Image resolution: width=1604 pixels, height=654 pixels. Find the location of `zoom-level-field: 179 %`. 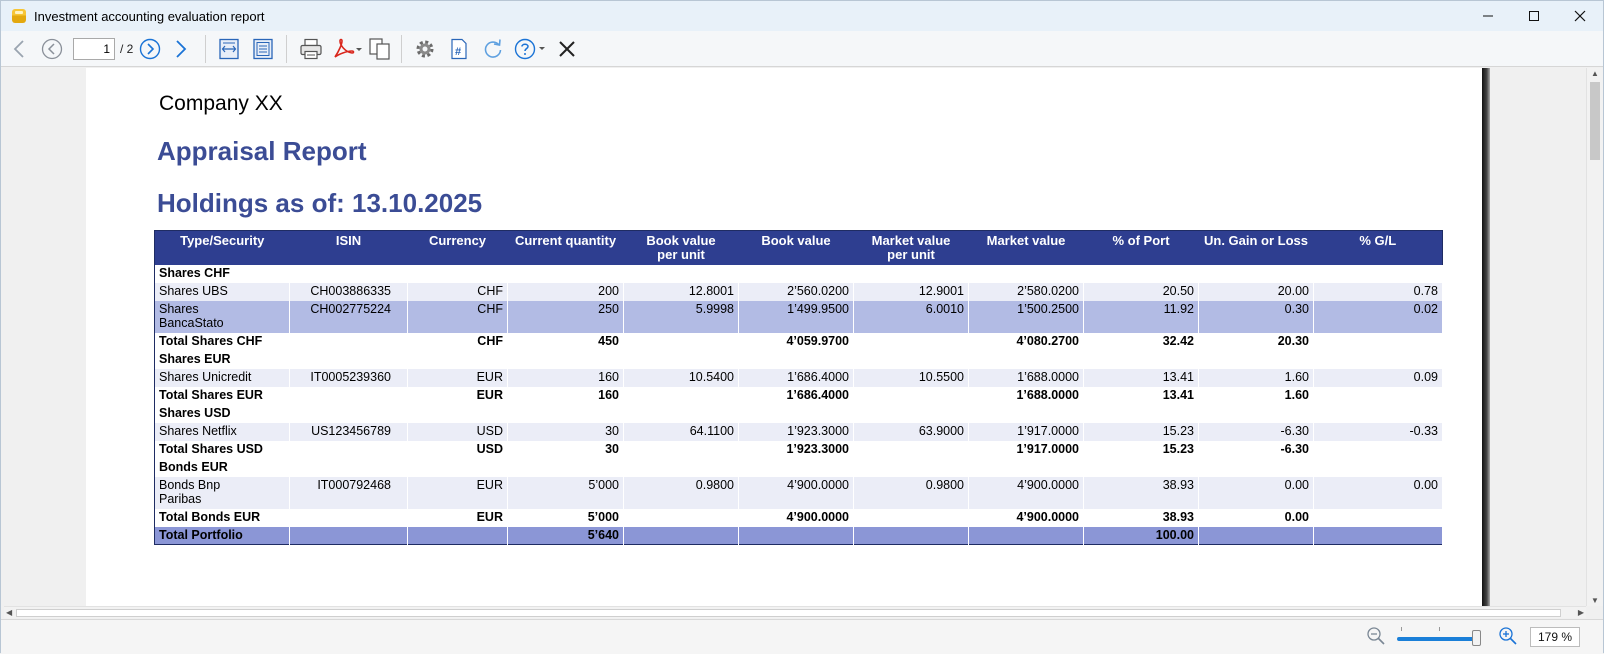

zoom-level-field: 179 % is located at coordinates (1555, 637).